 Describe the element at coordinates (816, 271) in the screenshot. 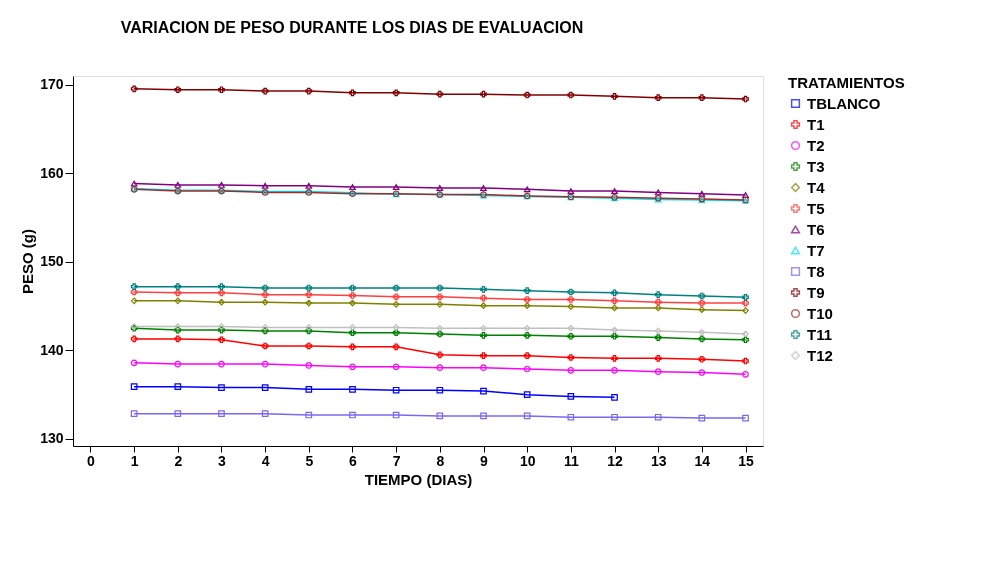

I see `legend-label: T8` at that location.